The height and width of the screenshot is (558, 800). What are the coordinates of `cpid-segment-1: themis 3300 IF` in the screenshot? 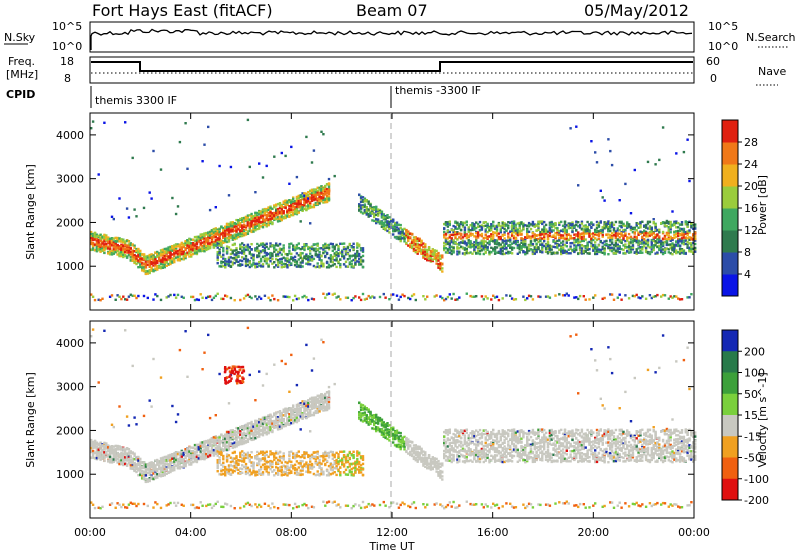 It's located at (136, 100).